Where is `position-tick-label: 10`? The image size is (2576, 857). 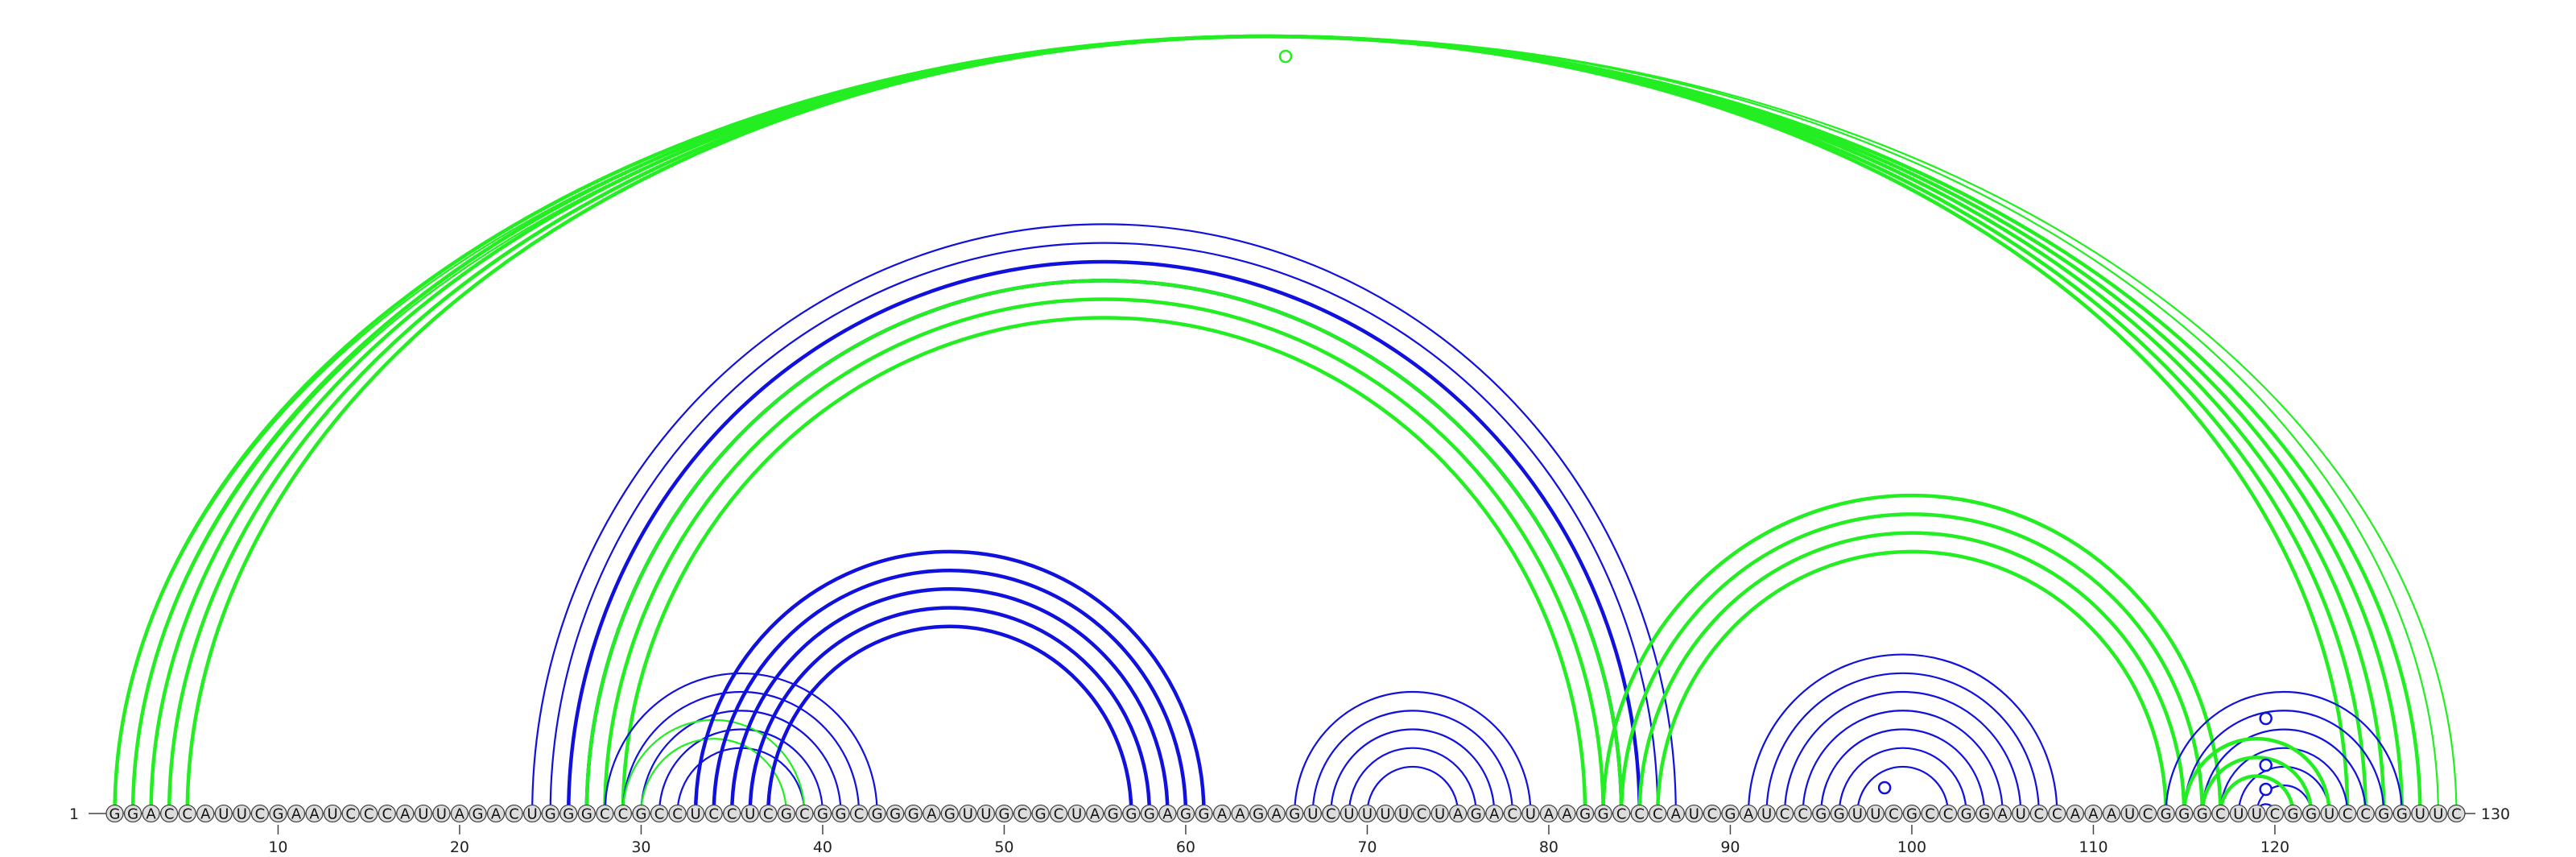
position-tick-label: 10 is located at coordinates (277, 847).